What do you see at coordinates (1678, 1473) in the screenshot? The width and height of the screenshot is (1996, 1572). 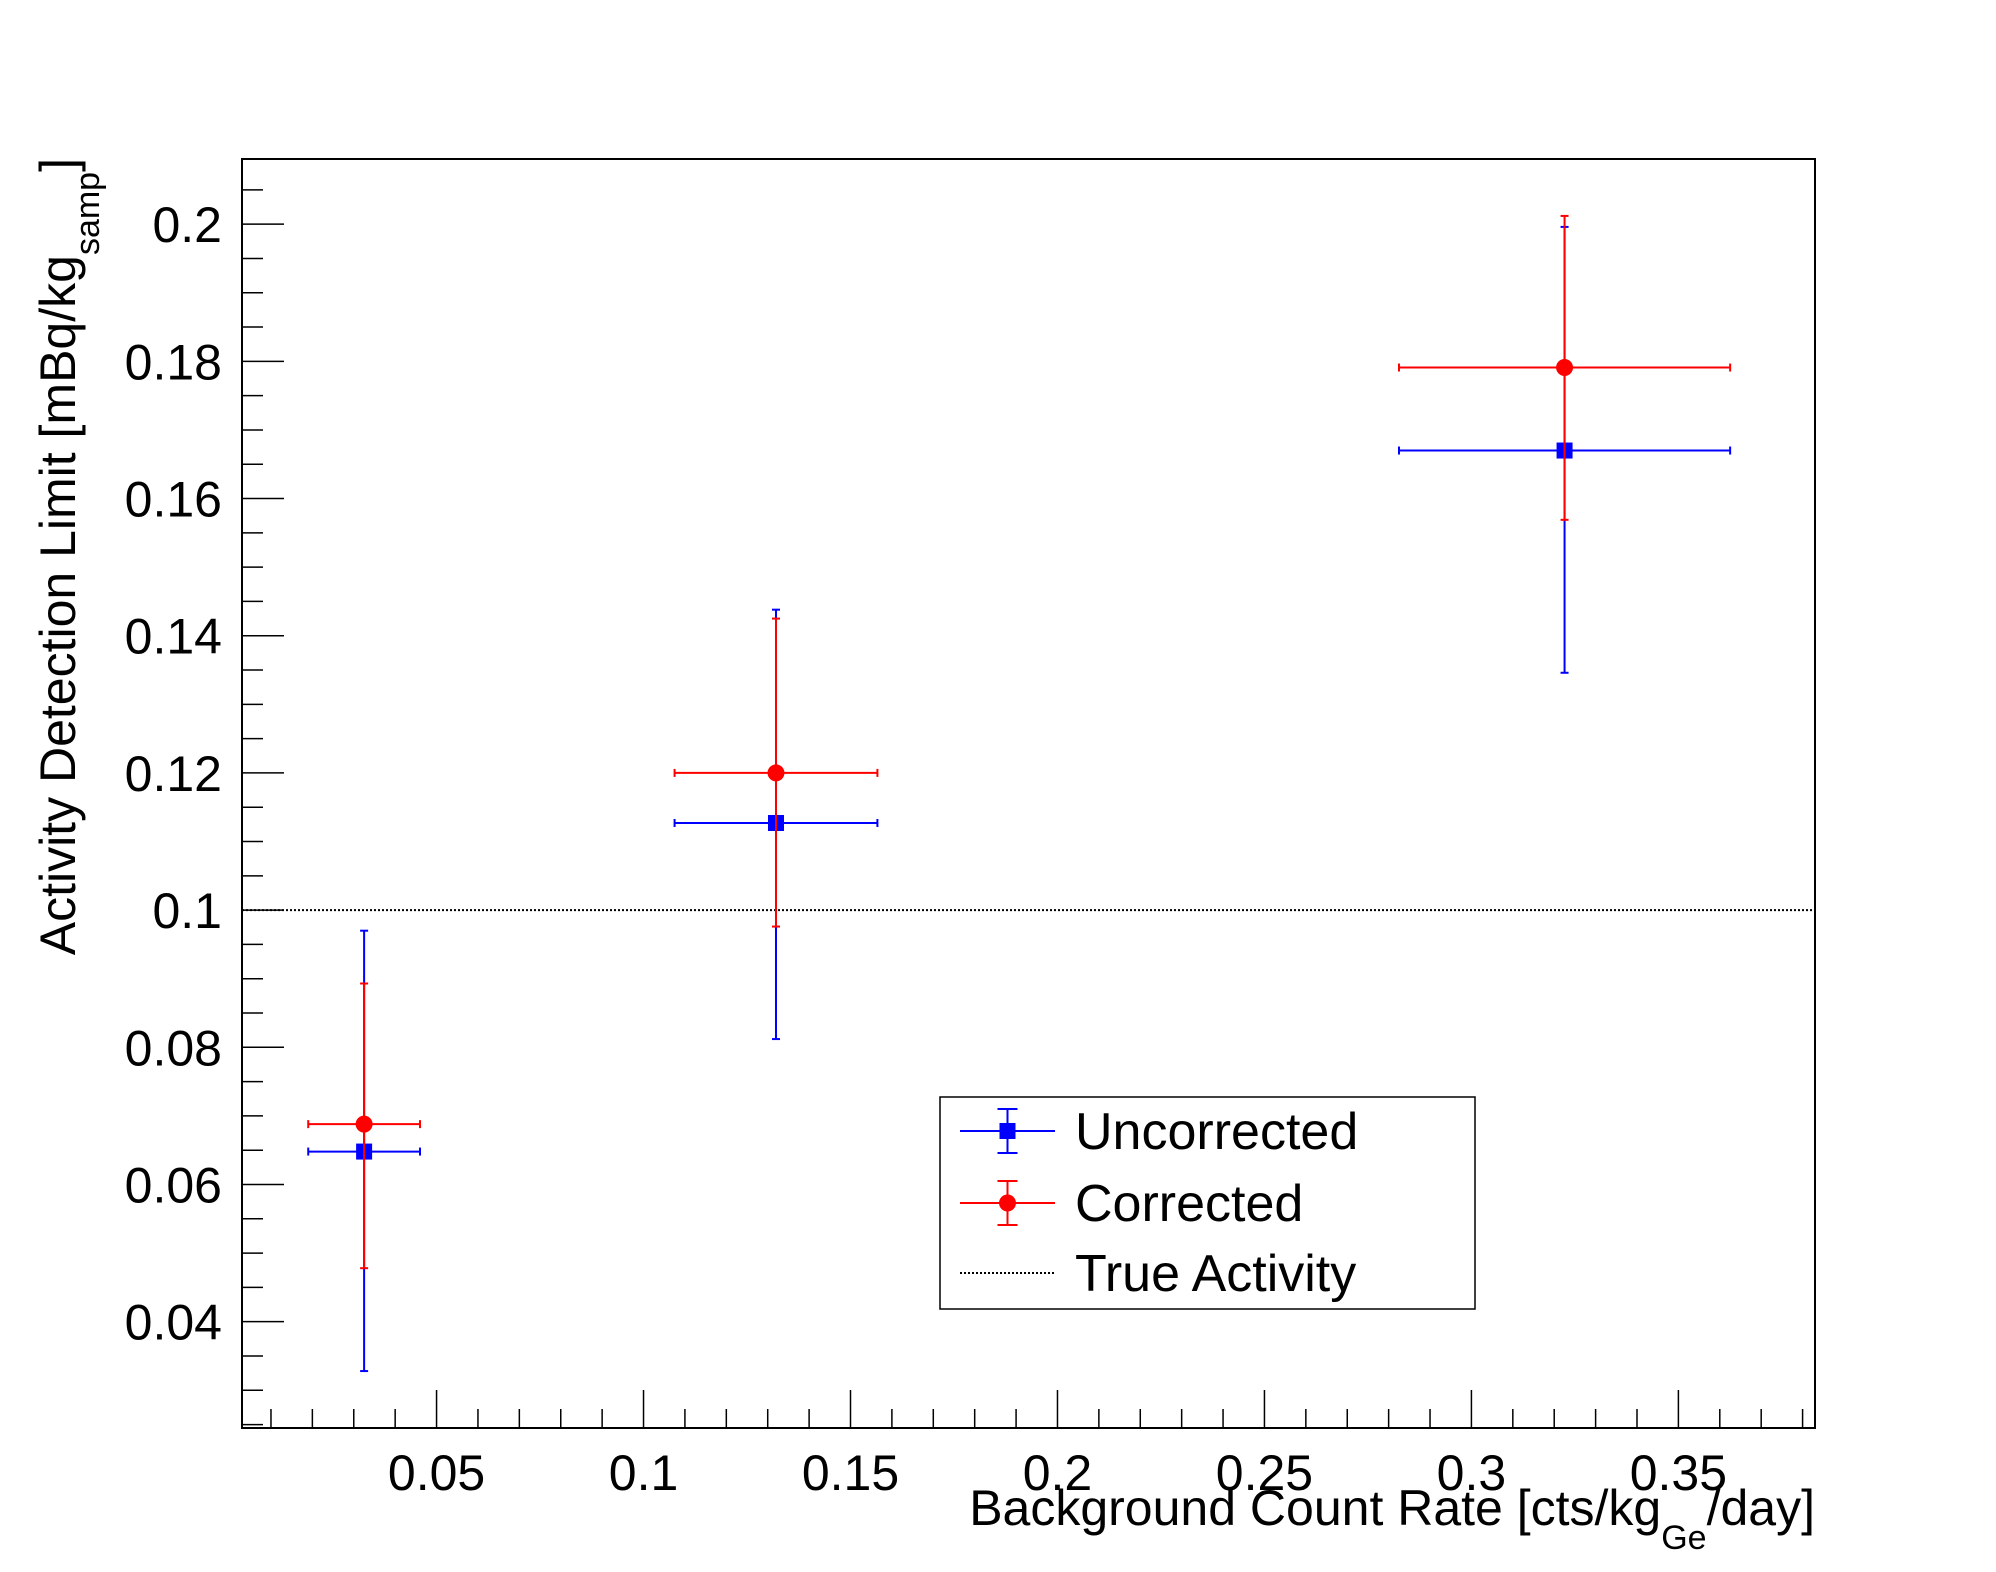 I see `x-tick-label: 0.35` at bounding box center [1678, 1473].